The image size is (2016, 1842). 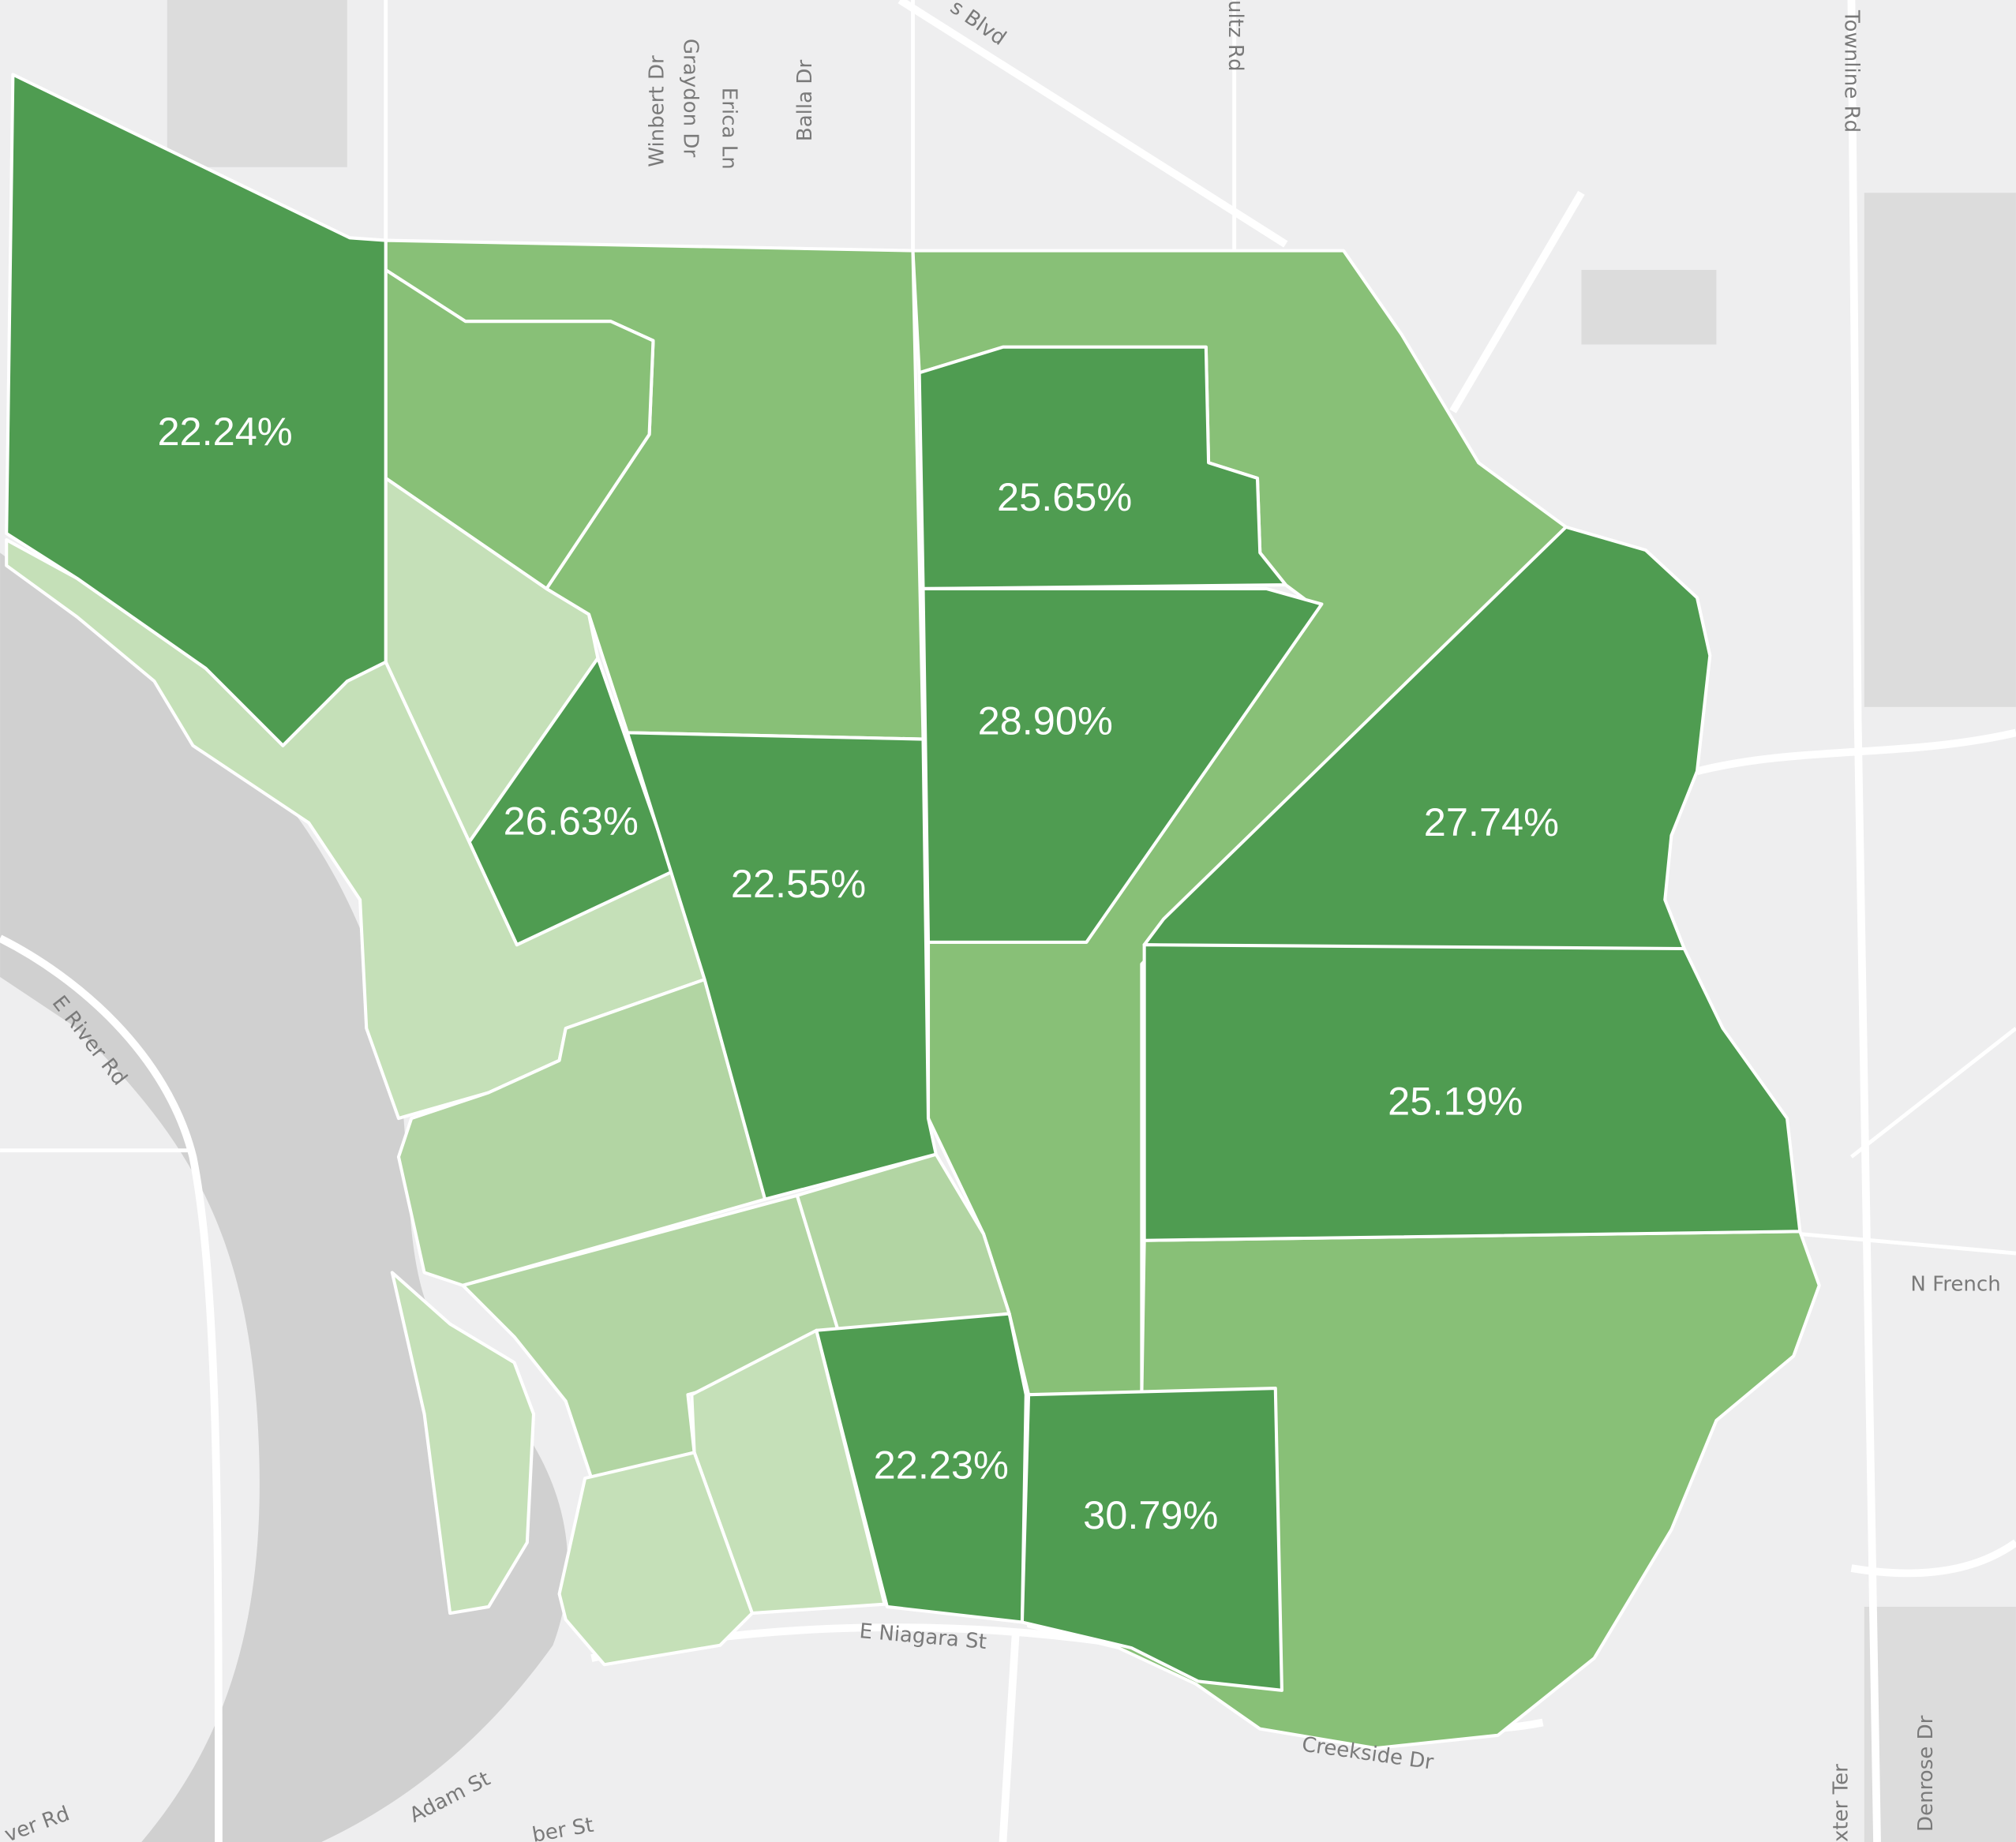 I want to click on region-label: 22.23%, so click(x=941, y=1464).